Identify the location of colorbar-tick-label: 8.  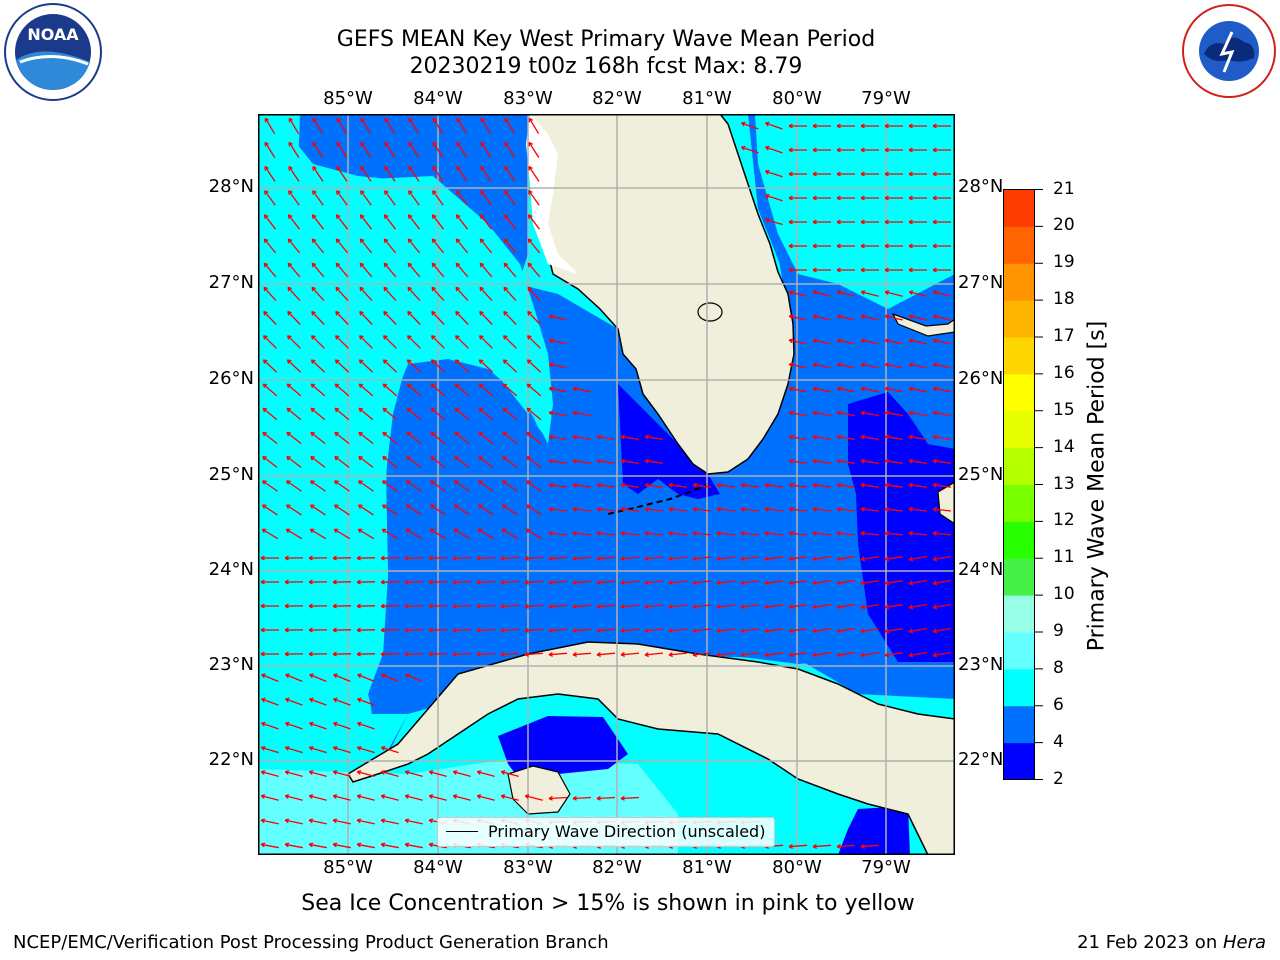
(1058, 667).